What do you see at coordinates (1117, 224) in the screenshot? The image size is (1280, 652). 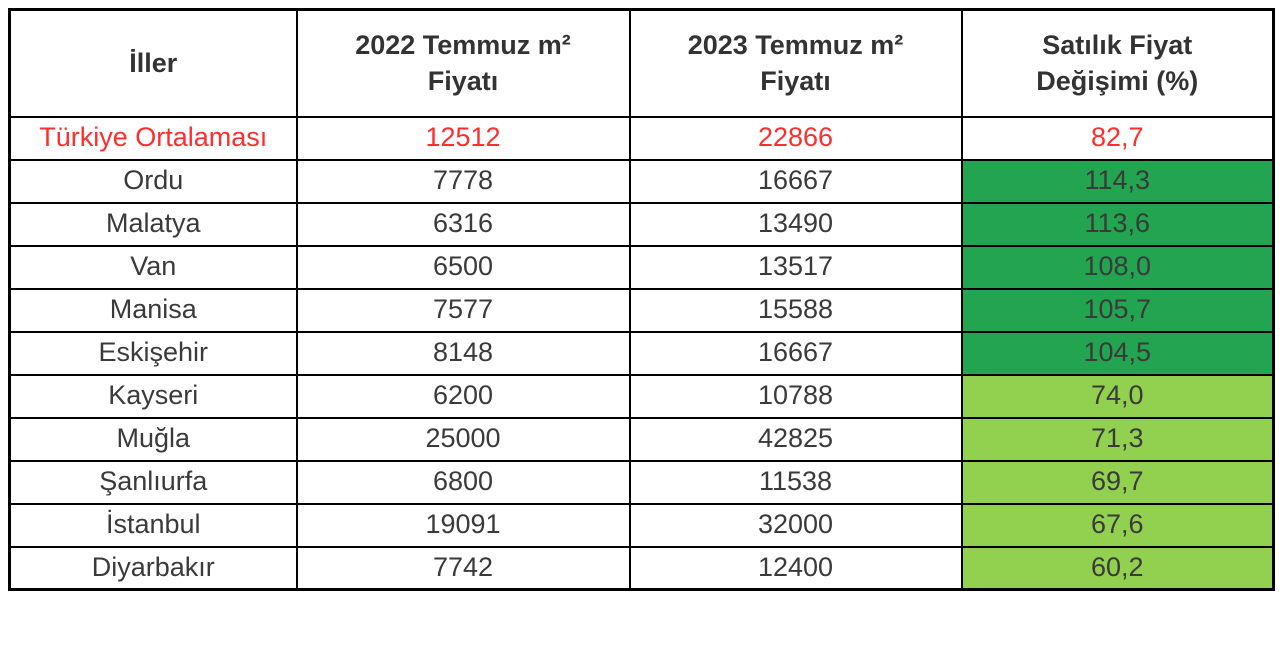 I see `price-change-cell: 113,6` at bounding box center [1117, 224].